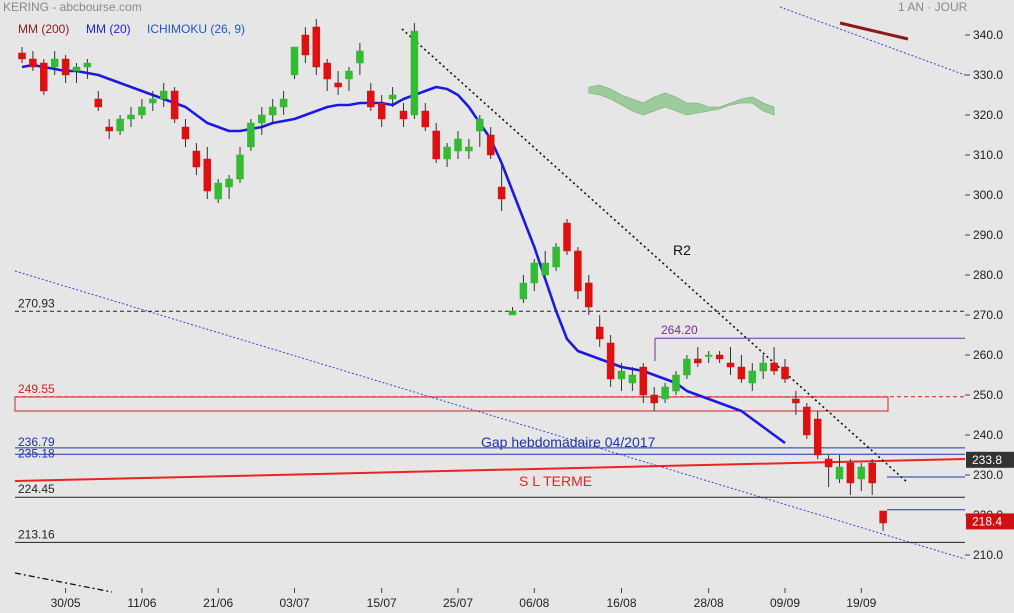 The height and width of the screenshot is (613, 1014). What do you see at coordinates (933, 7) in the screenshot?
I see `chart-period: 1 AN · JOUR` at bounding box center [933, 7].